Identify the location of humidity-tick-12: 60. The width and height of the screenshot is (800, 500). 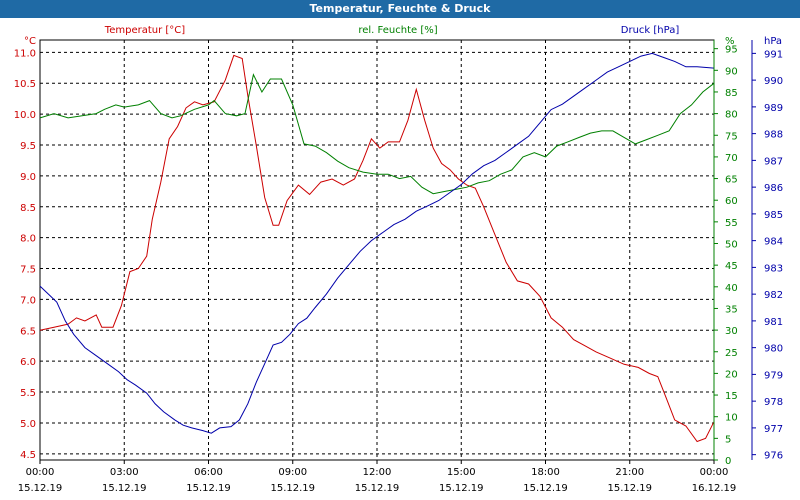
(731, 201).